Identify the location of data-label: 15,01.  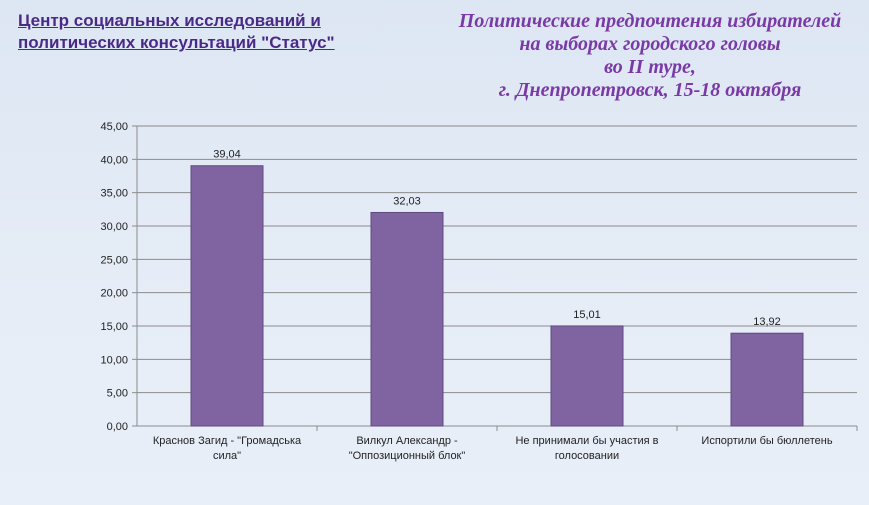
(587, 315).